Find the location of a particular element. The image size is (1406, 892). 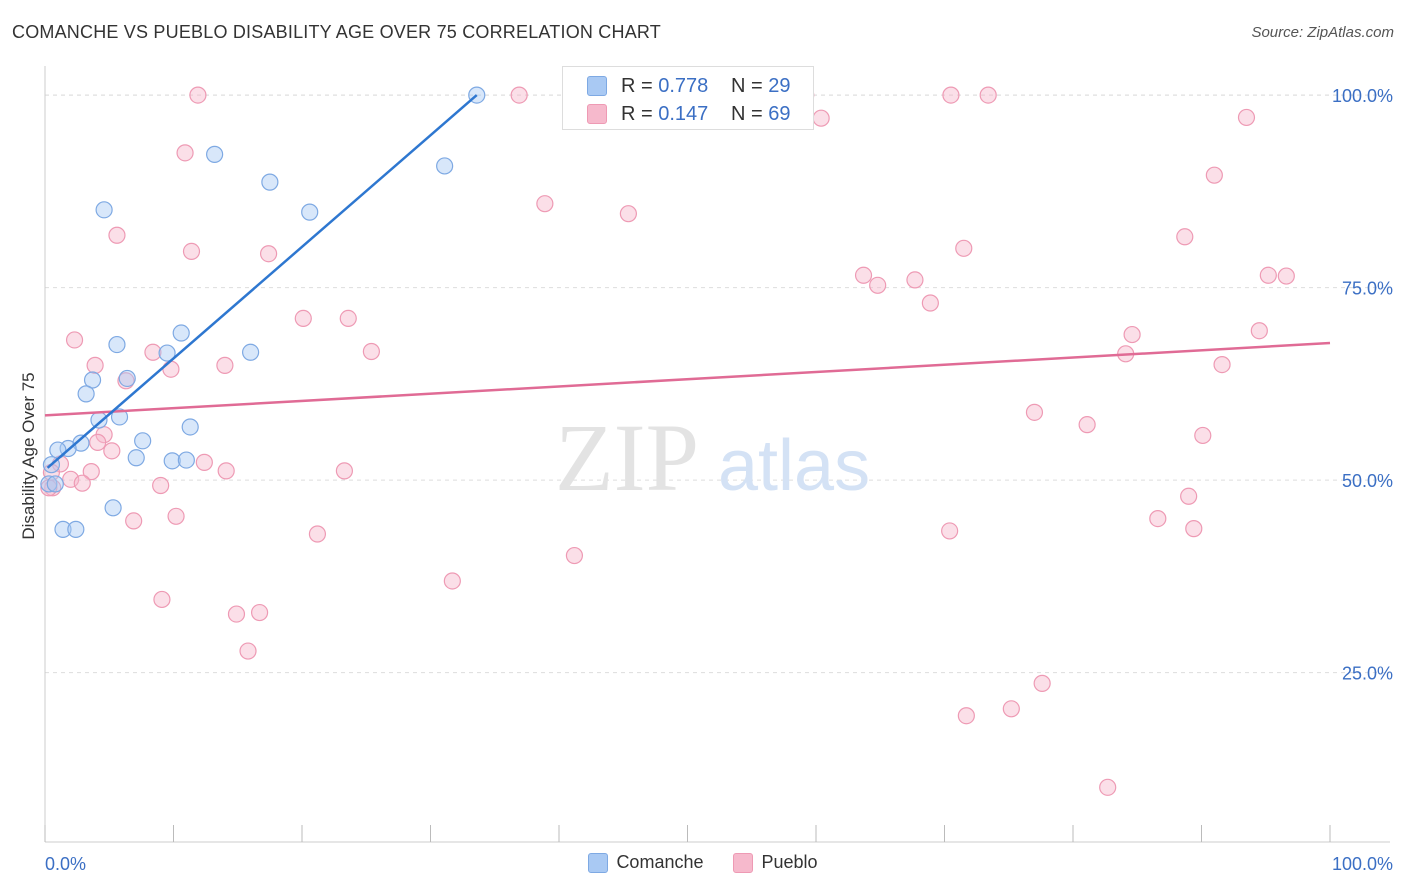

comanche-legend-swatch is located at coordinates (598, 862).